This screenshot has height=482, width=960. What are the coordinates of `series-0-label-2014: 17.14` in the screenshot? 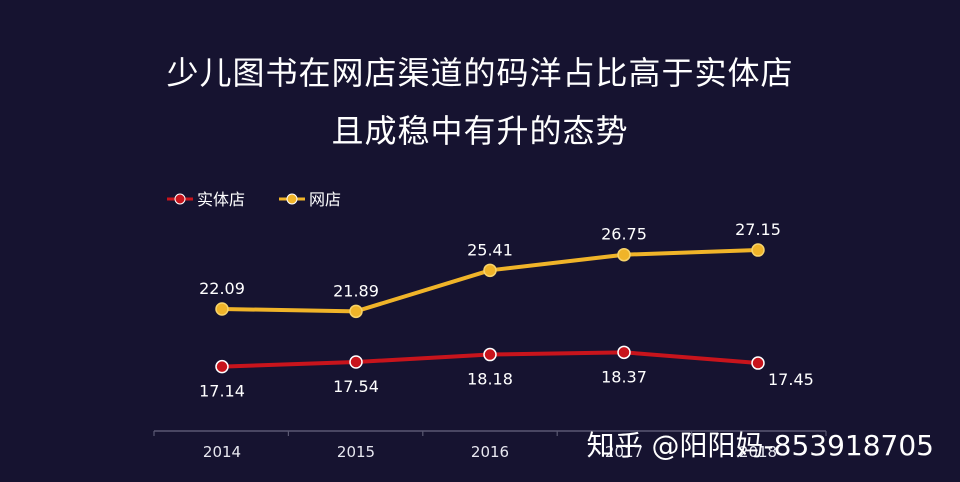 It's located at (222, 391).